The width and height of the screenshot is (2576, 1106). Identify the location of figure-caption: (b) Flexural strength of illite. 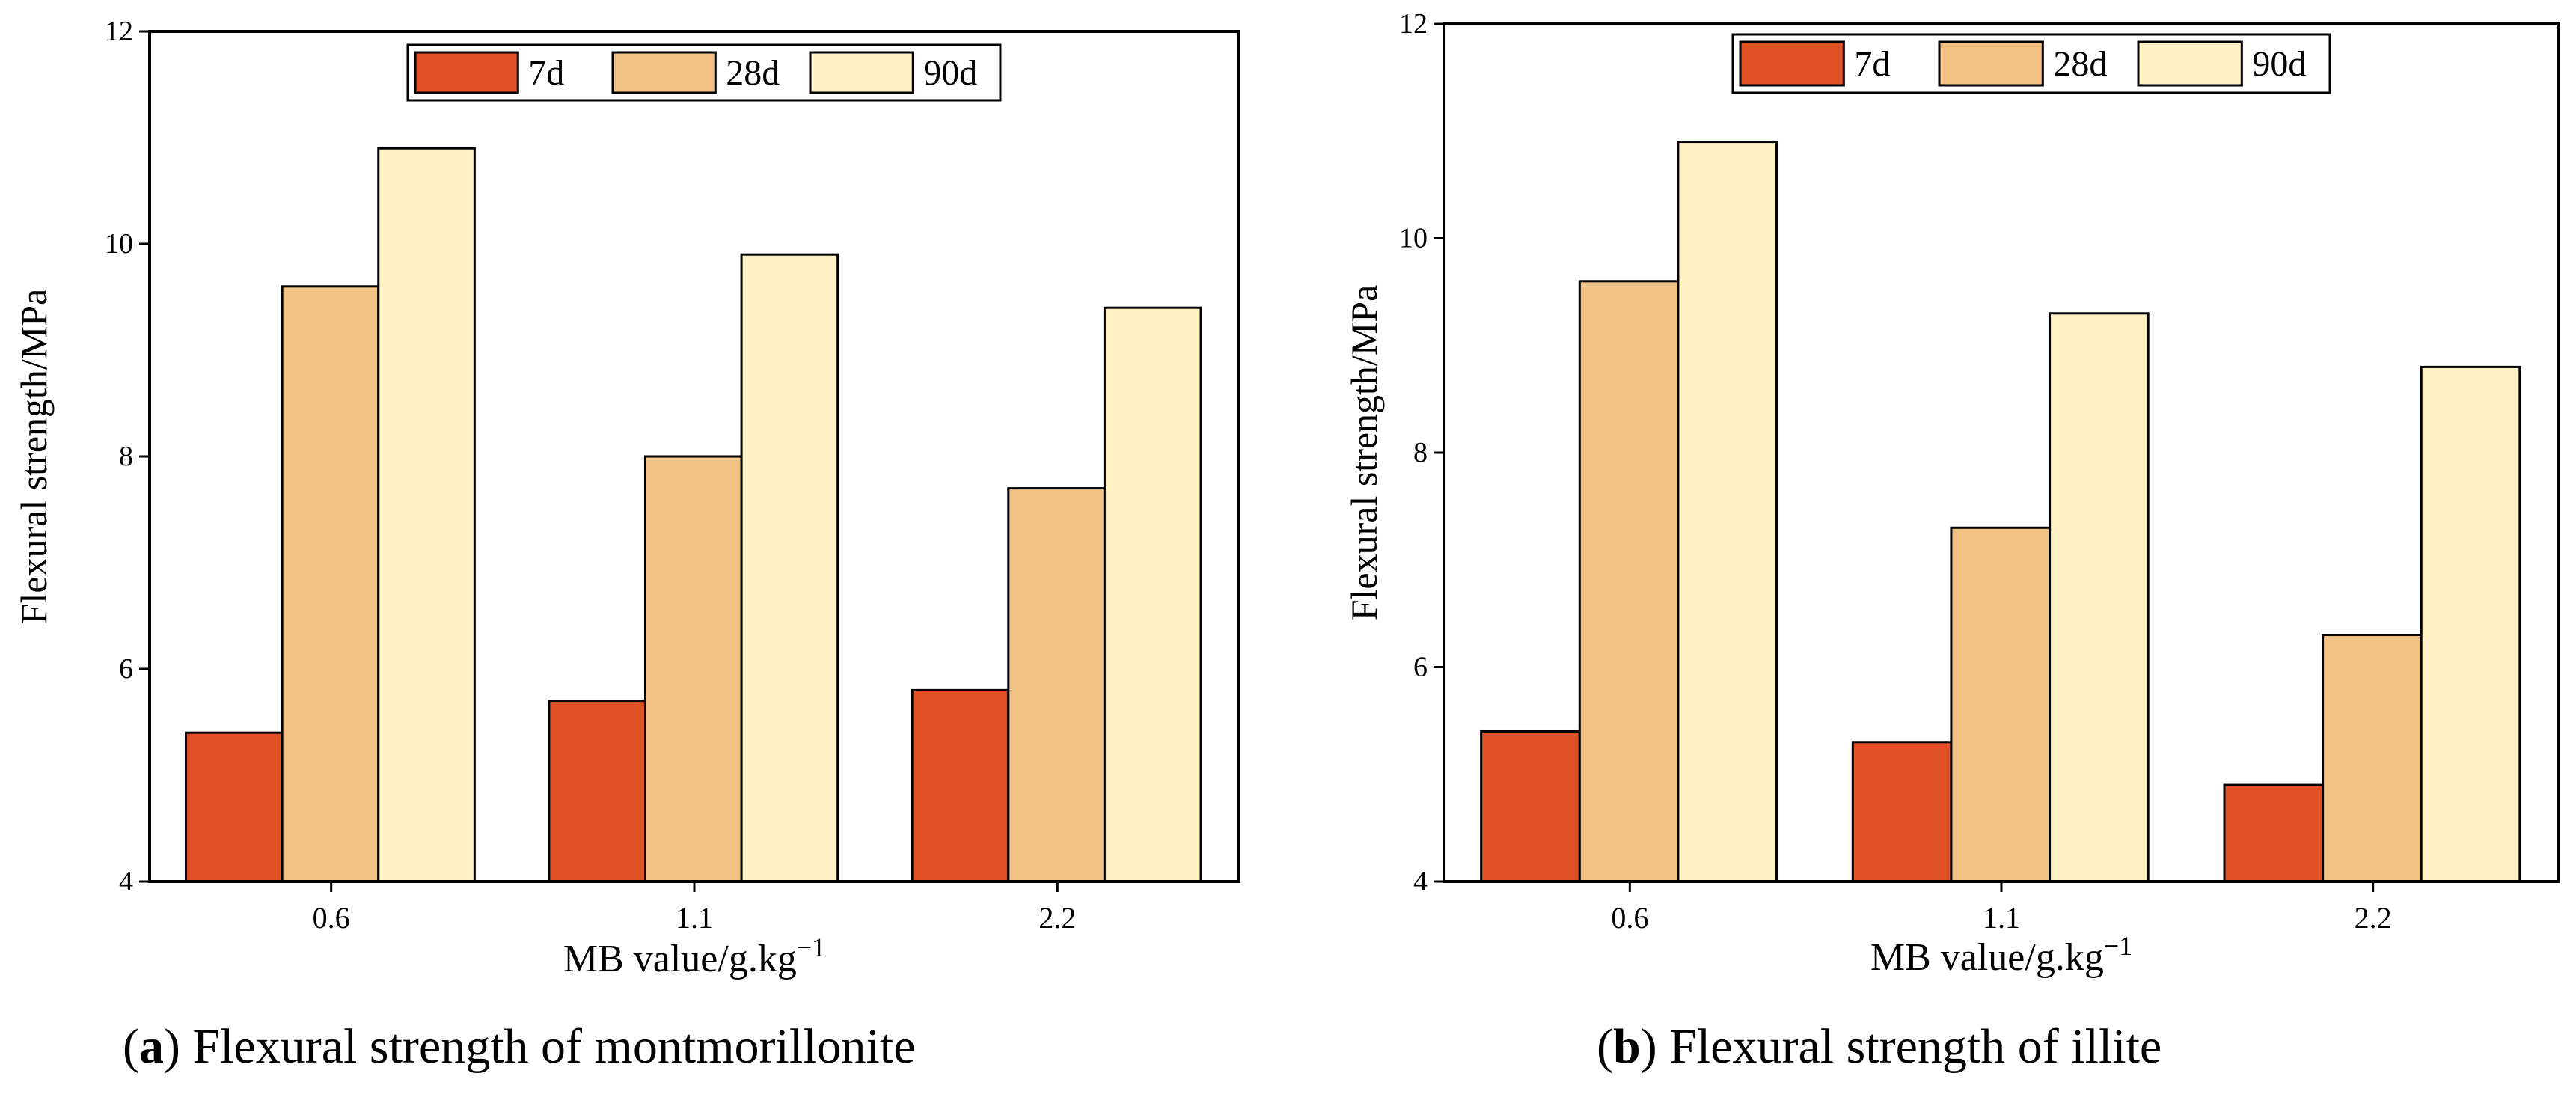
(1880, 1046).